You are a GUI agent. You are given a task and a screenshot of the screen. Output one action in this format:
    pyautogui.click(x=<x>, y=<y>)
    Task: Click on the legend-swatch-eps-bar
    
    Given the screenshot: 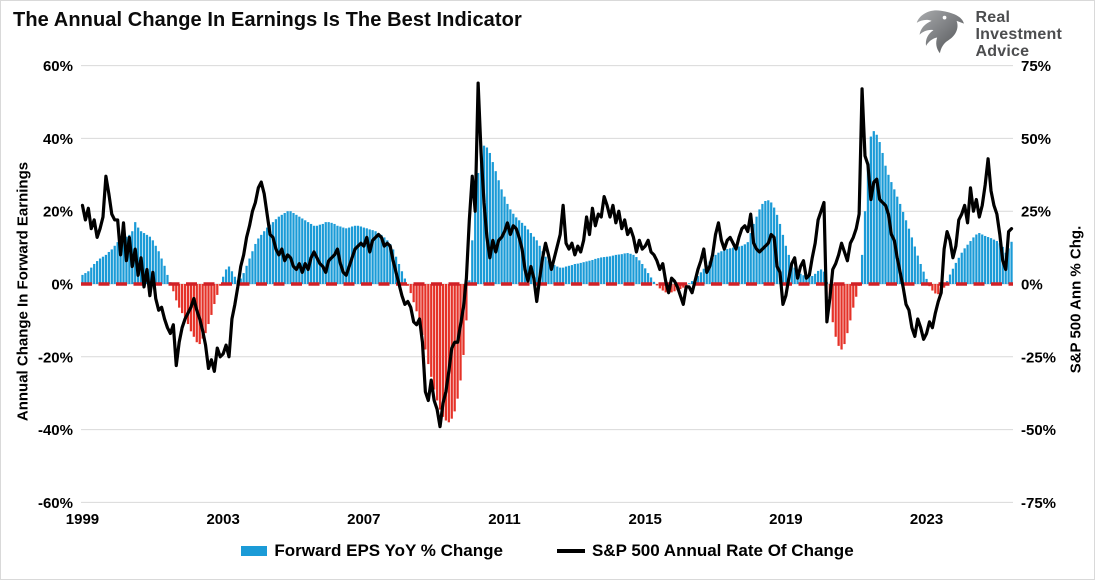 What is the action you would take?
    pyautogui.click(x=254, y=551)
    